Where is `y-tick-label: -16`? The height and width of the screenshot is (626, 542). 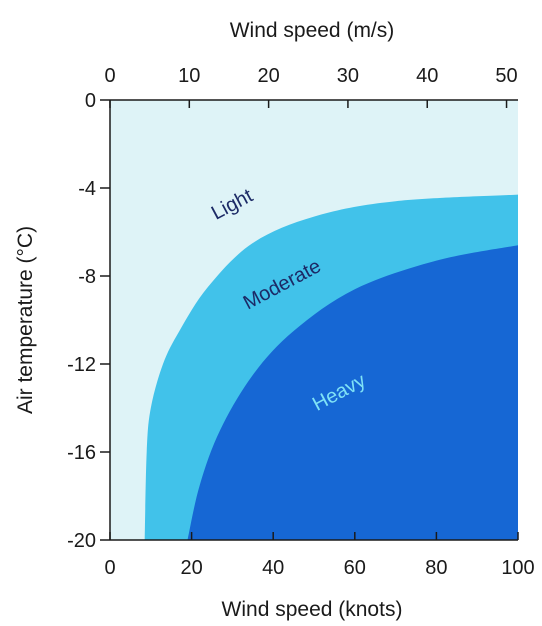 y-tick-label: -16 is located at coordinates (81, 453).